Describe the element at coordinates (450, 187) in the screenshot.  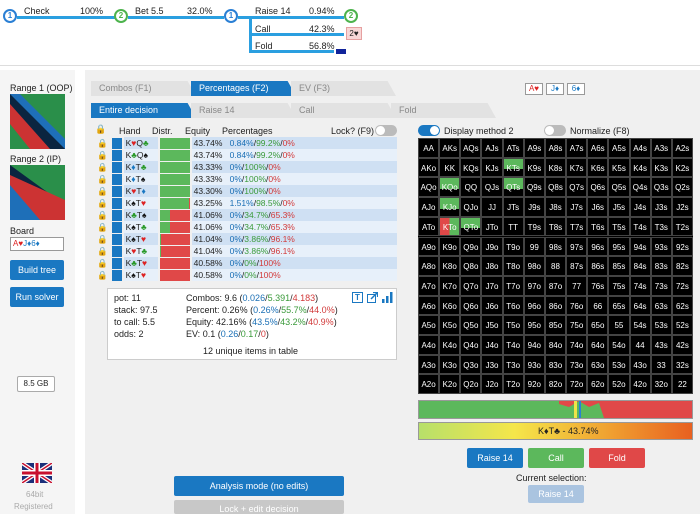
I see `matrix-cell-KQo: KQo` at that location.